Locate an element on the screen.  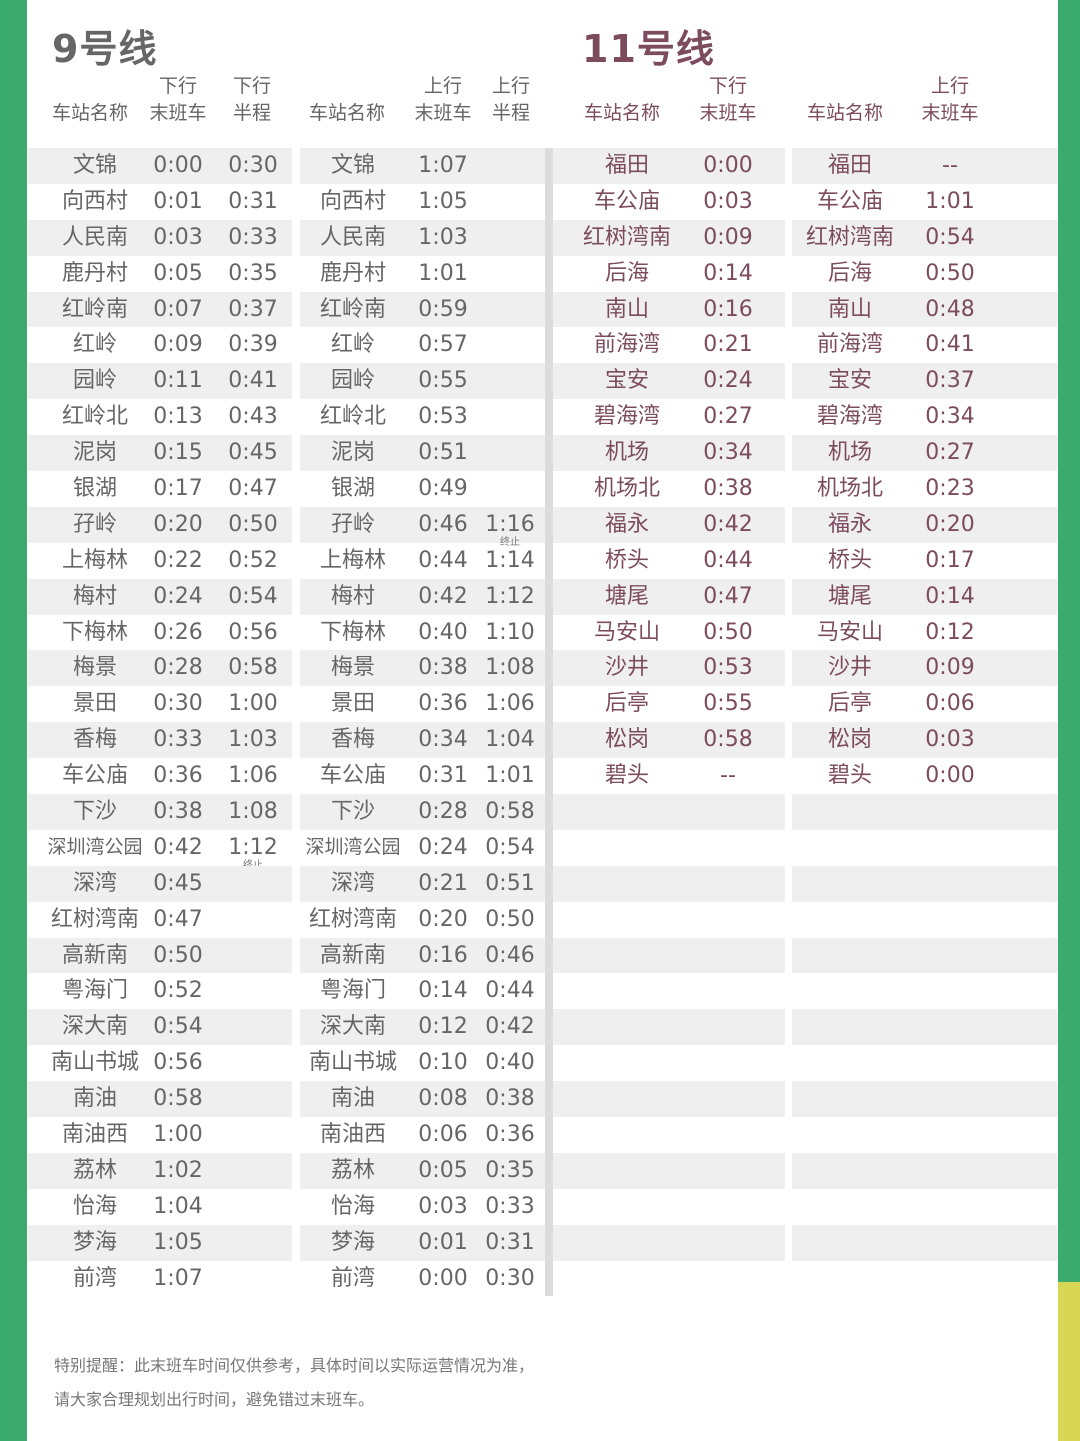
last-train-time: 0:41 is located at coordinates (950, 345).